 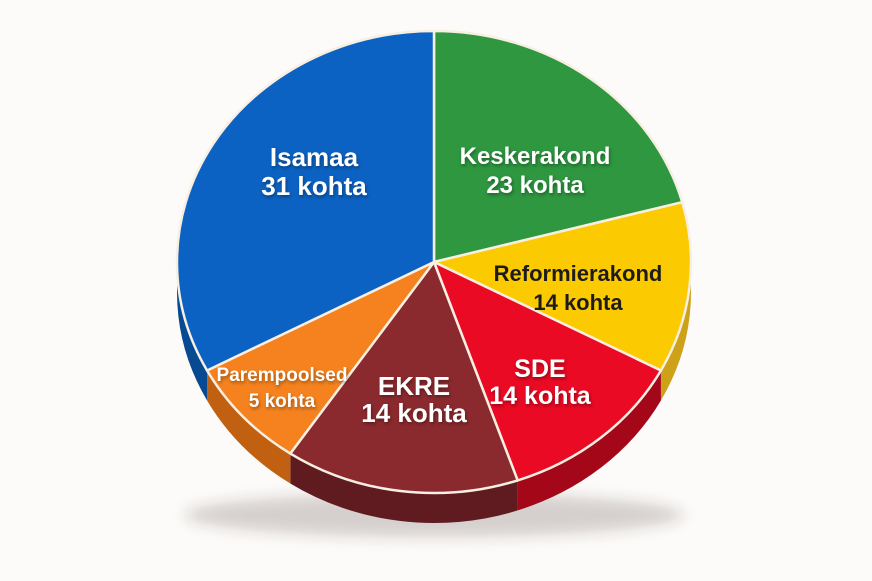 I want to click on pie-slice-ekre, so click(x=404, y=377).